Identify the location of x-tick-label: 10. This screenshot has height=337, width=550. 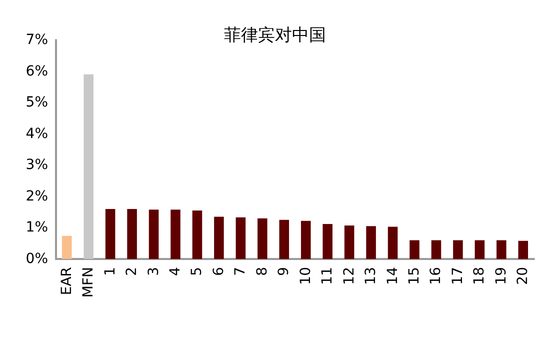
(306, 276).